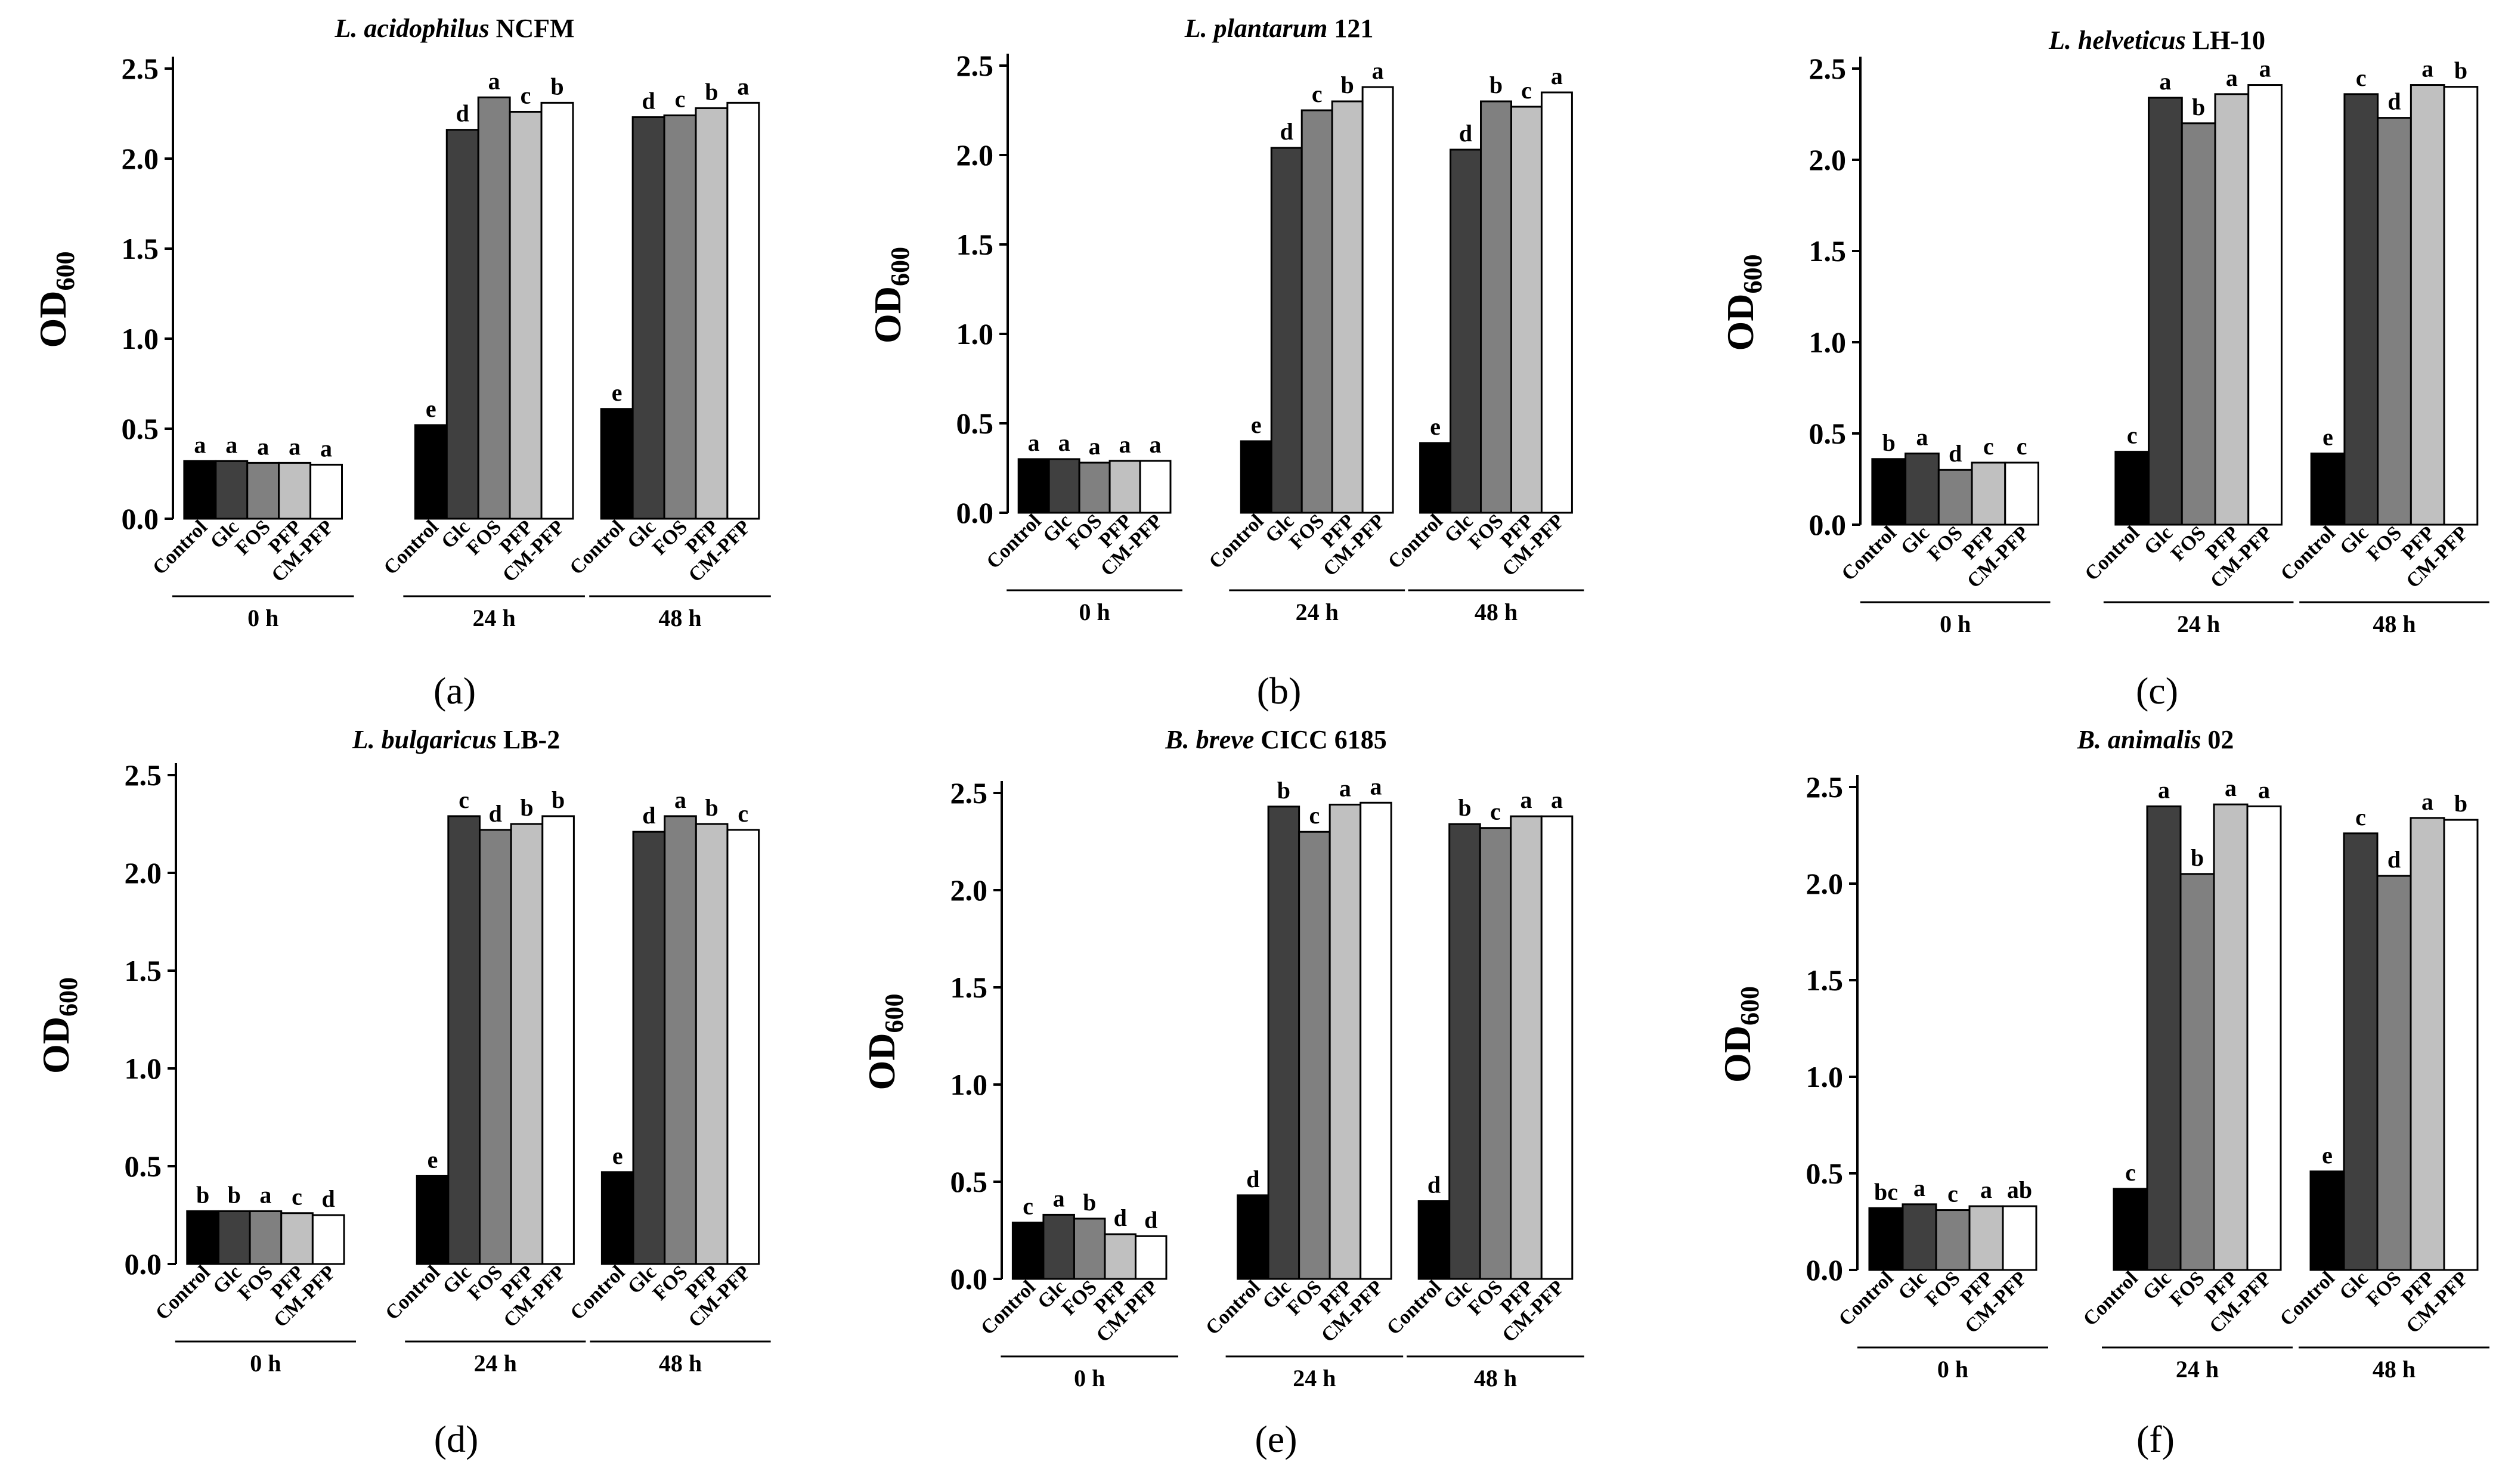 This screenshot has height=1484, width=2496. What do you see at coordinates (456, 1439) in the screenshot?
I see `panel-tag: (d)` at bounding box center [456, 1439].